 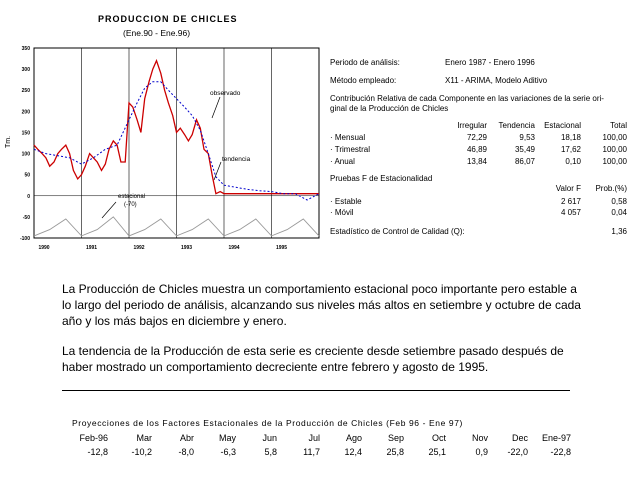 What do you see at coordinates (496, 80) in the screenshot?
I see `metodo-value: X11 - ARIMA, Modelo Aditivo` at bounding box center [496, 80].